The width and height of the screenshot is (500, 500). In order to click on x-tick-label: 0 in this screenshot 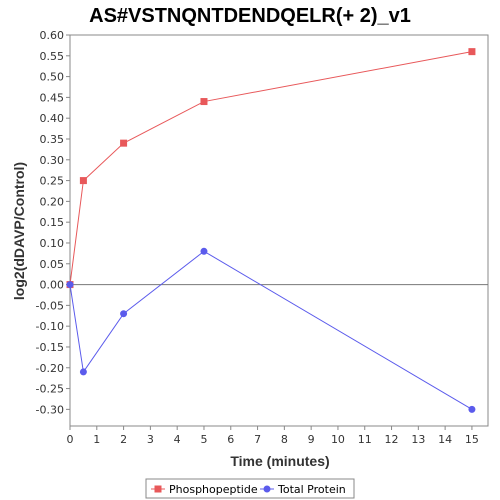, I will do `click(70, 439)`.